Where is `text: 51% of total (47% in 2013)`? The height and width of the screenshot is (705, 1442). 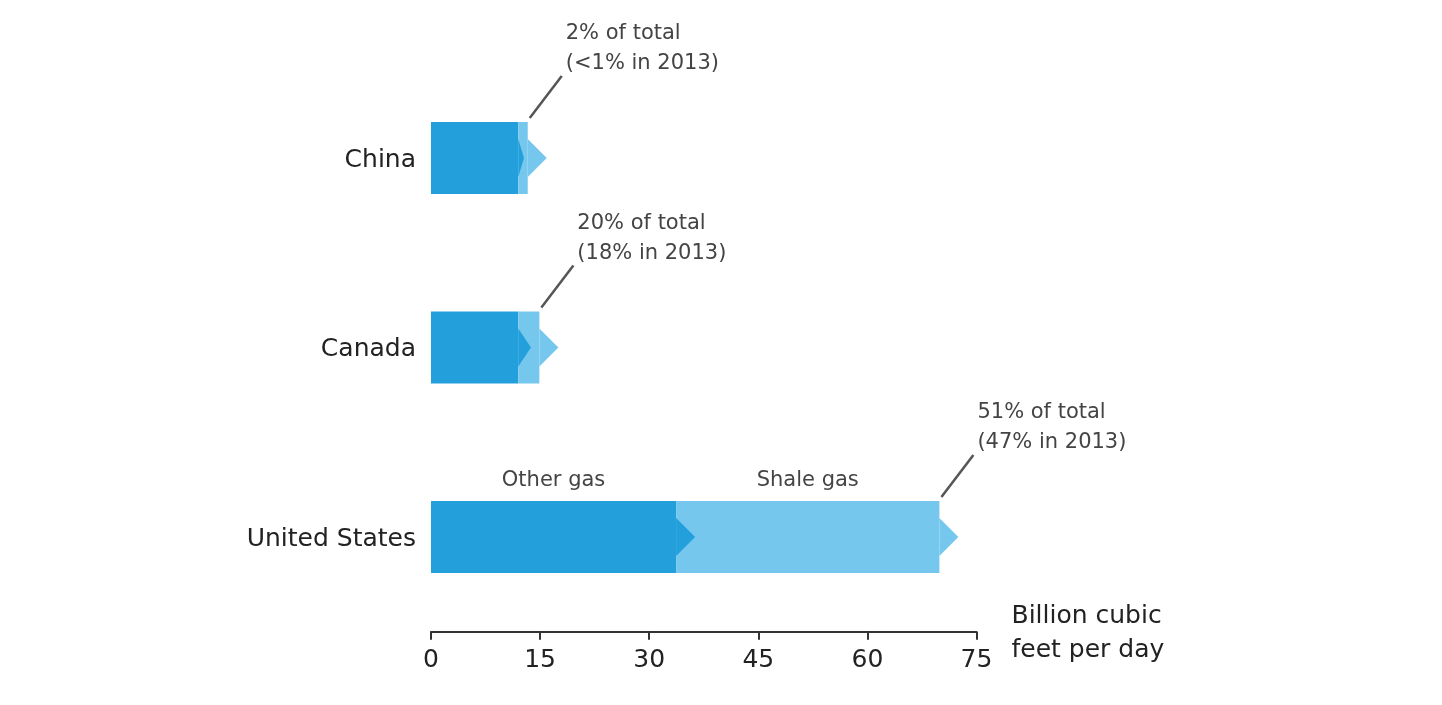
text: 51% of total (47% in 2013) is located at coordinates (1052, 426).